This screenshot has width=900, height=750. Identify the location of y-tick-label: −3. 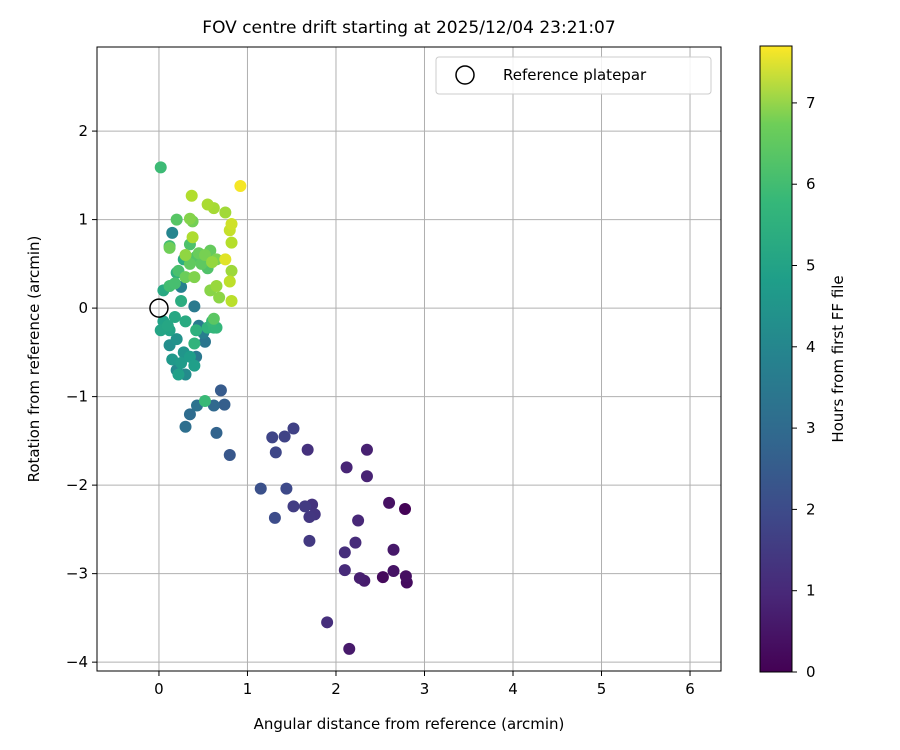
(77, 574).